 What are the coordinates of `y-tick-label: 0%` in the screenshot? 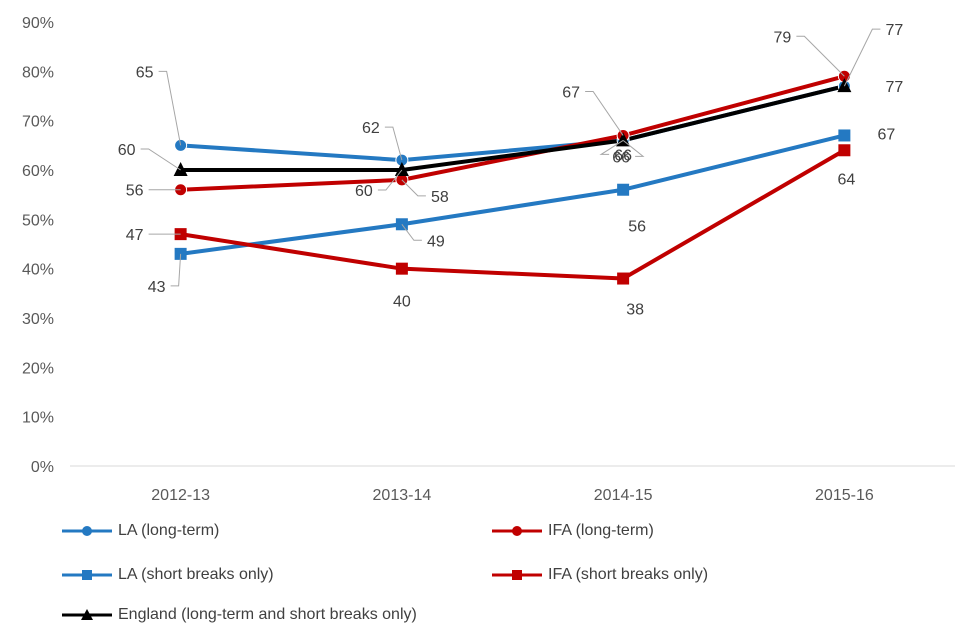 It's located at (42, 467).